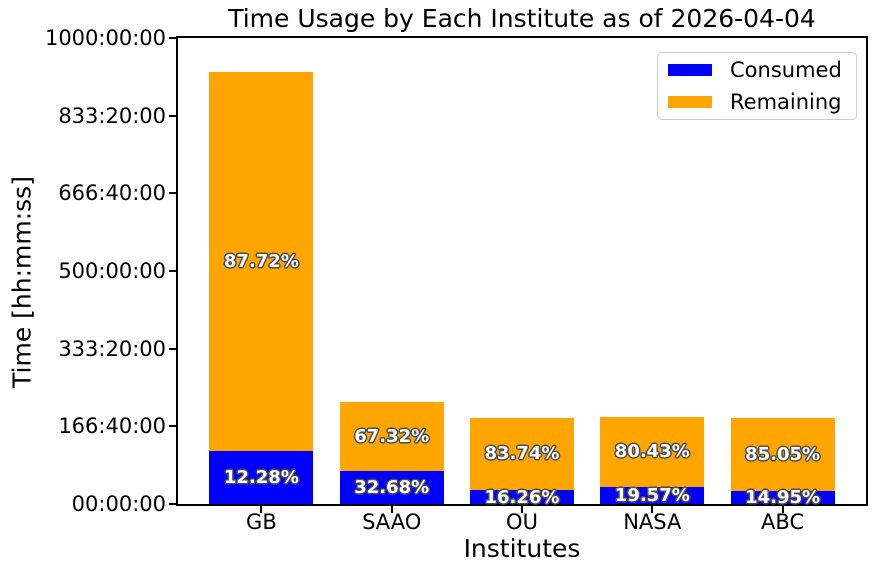  What do you see at coordinates (522, 522) in the screenshot?
I see `x-tick-label-ou: OU` at bounding box center [522, 522].